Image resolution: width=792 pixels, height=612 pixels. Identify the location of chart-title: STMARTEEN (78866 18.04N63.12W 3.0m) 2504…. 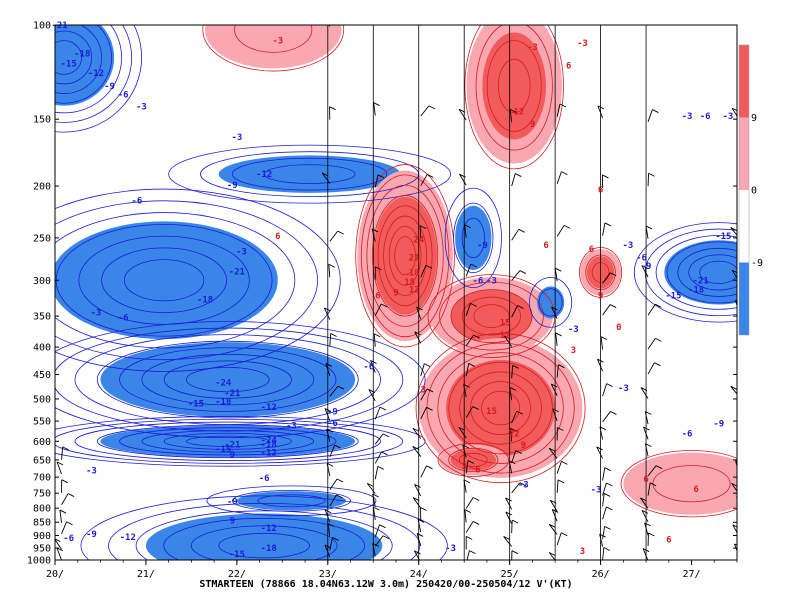
(385, 584).